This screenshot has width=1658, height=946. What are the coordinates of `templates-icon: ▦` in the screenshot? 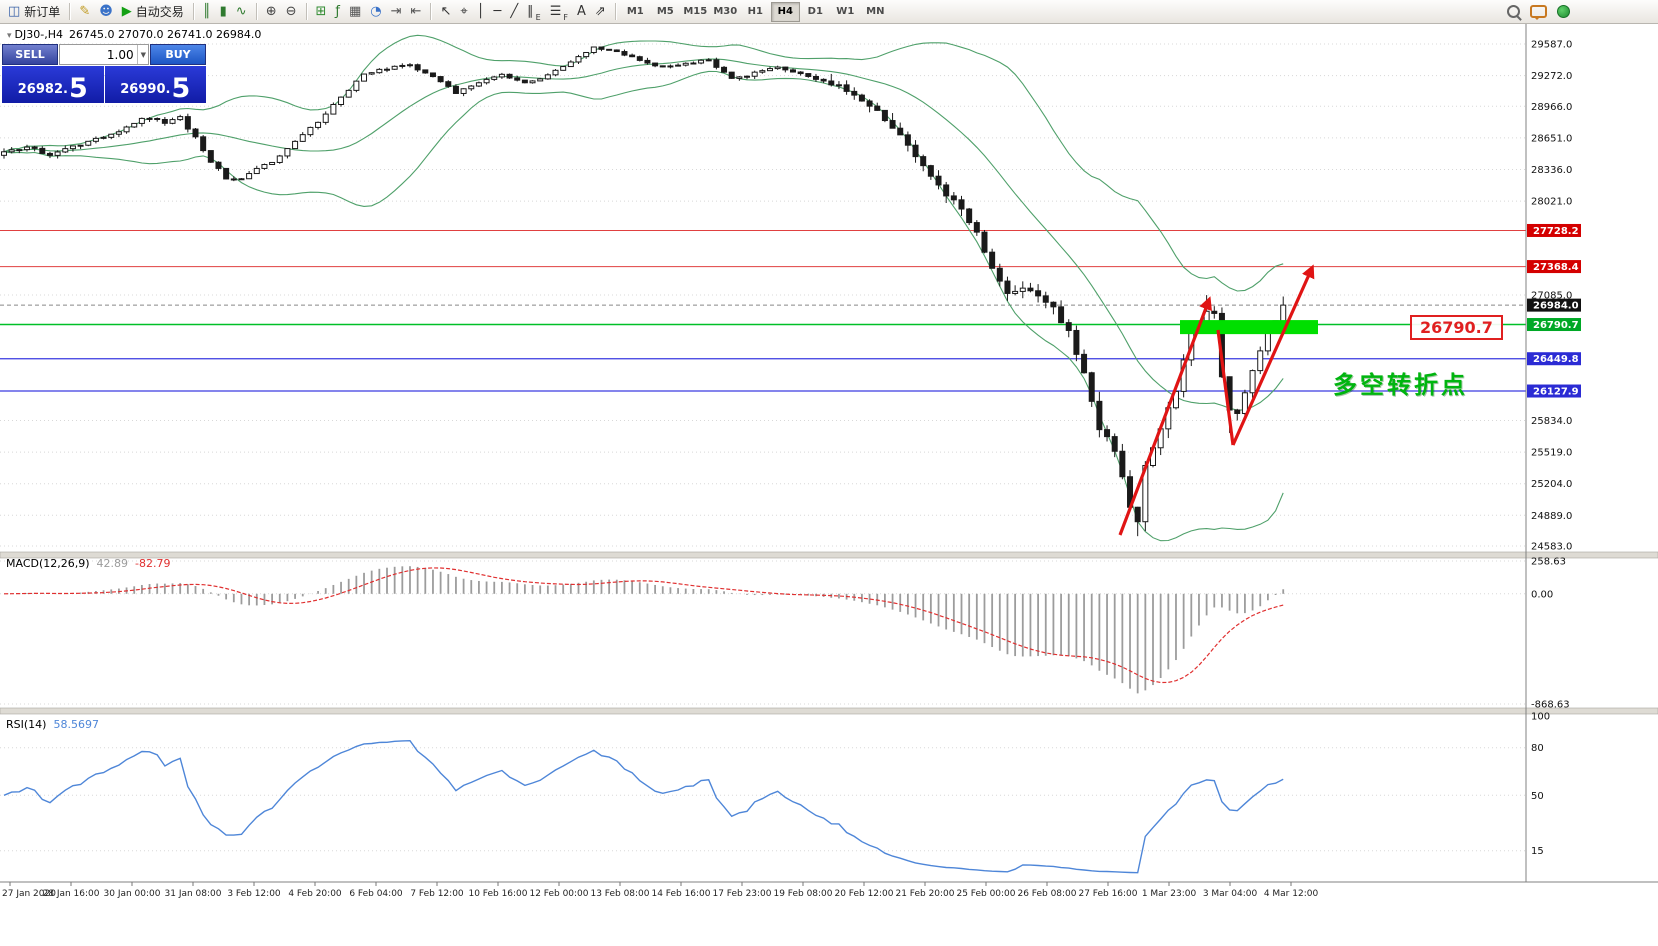 It's located at (355, 12).